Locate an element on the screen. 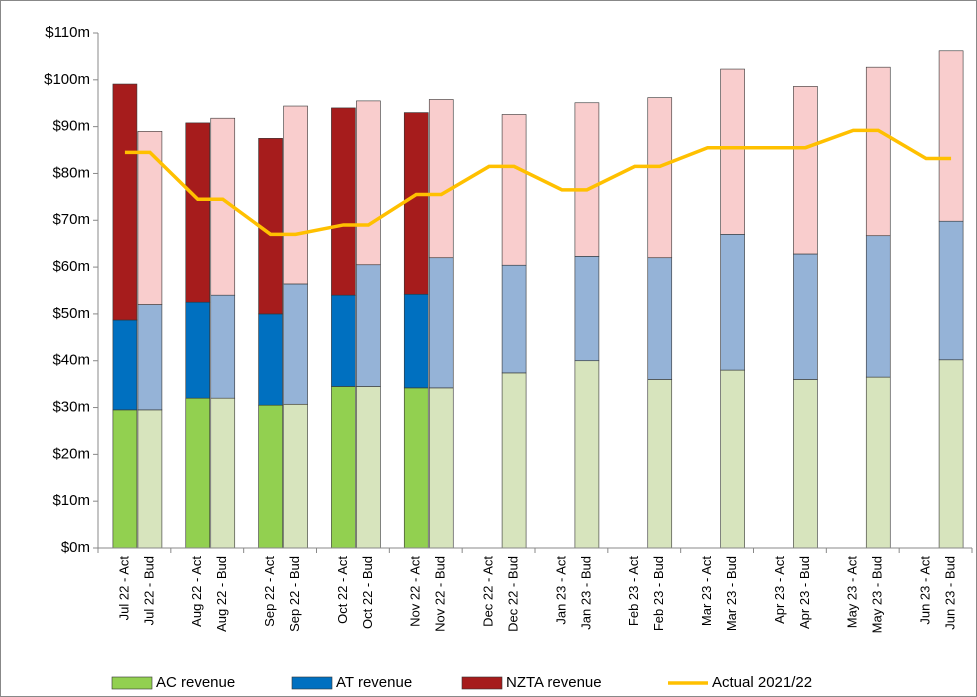 This screenshot has width=977, height=697. x-tick-label: Apr 23 - Act is located at coordinates (779, 590).